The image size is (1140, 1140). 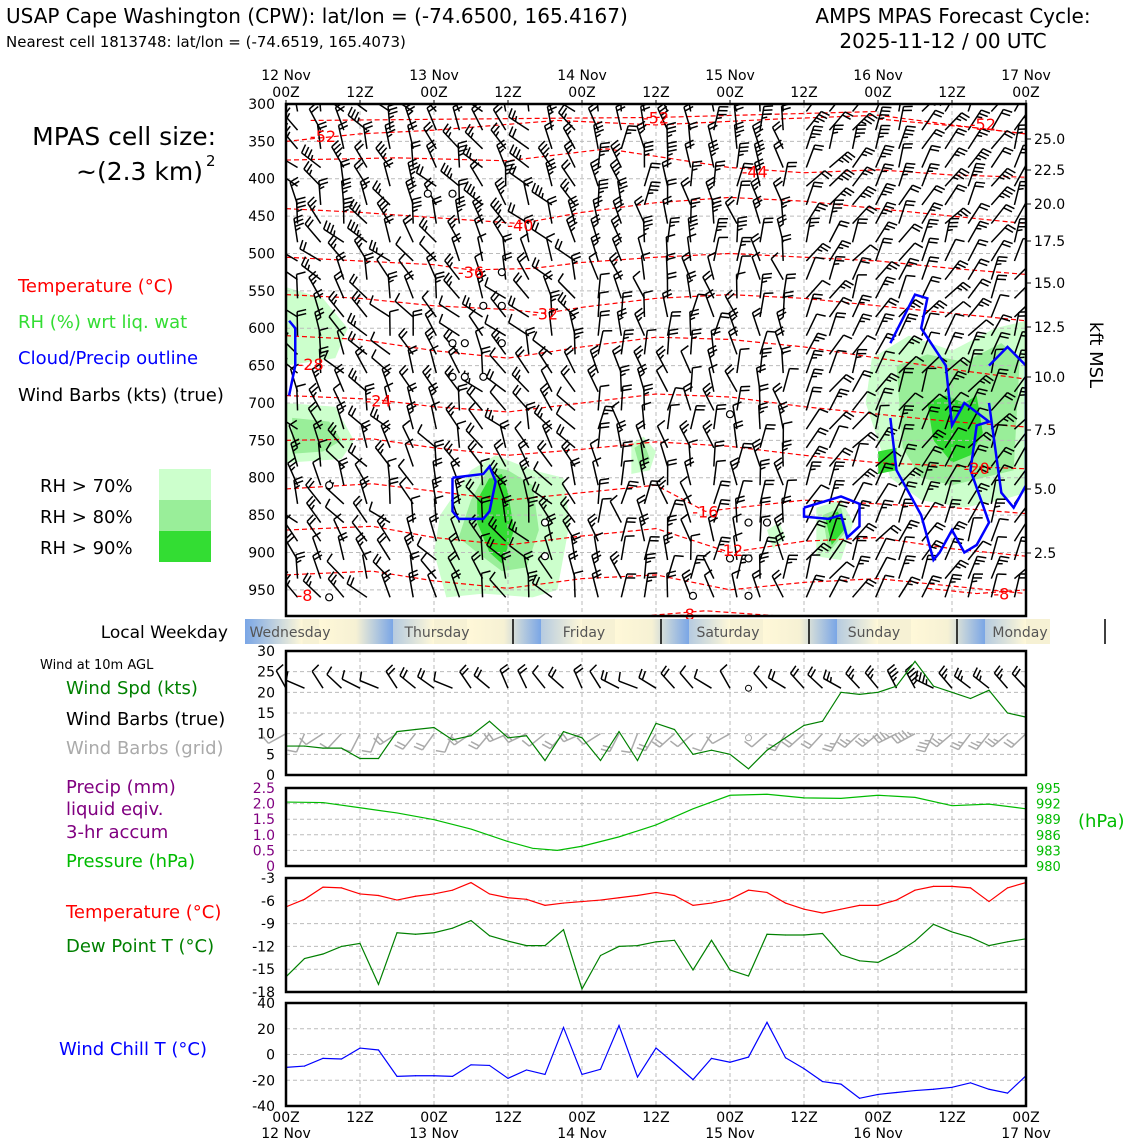 I want to click on top-date-label: 12 Nov, so click(x=286, y=76).